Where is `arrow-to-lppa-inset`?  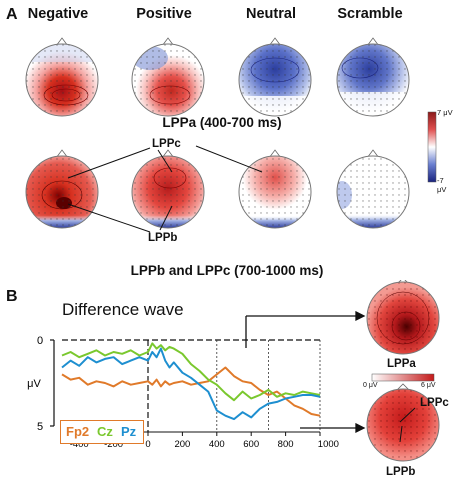 arrow-to-lppa-inset is located at coordinates (305, 329).